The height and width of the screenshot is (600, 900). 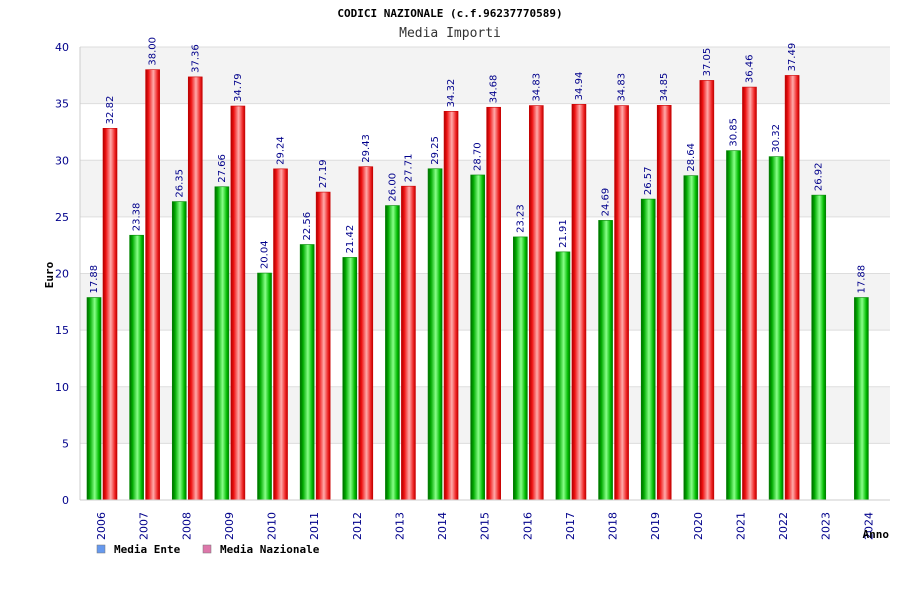 What do you see at coordinates (137, 217) in the screenshot?
I see `data-label-media-ente: 23.38` at bounding box center [137, 217].